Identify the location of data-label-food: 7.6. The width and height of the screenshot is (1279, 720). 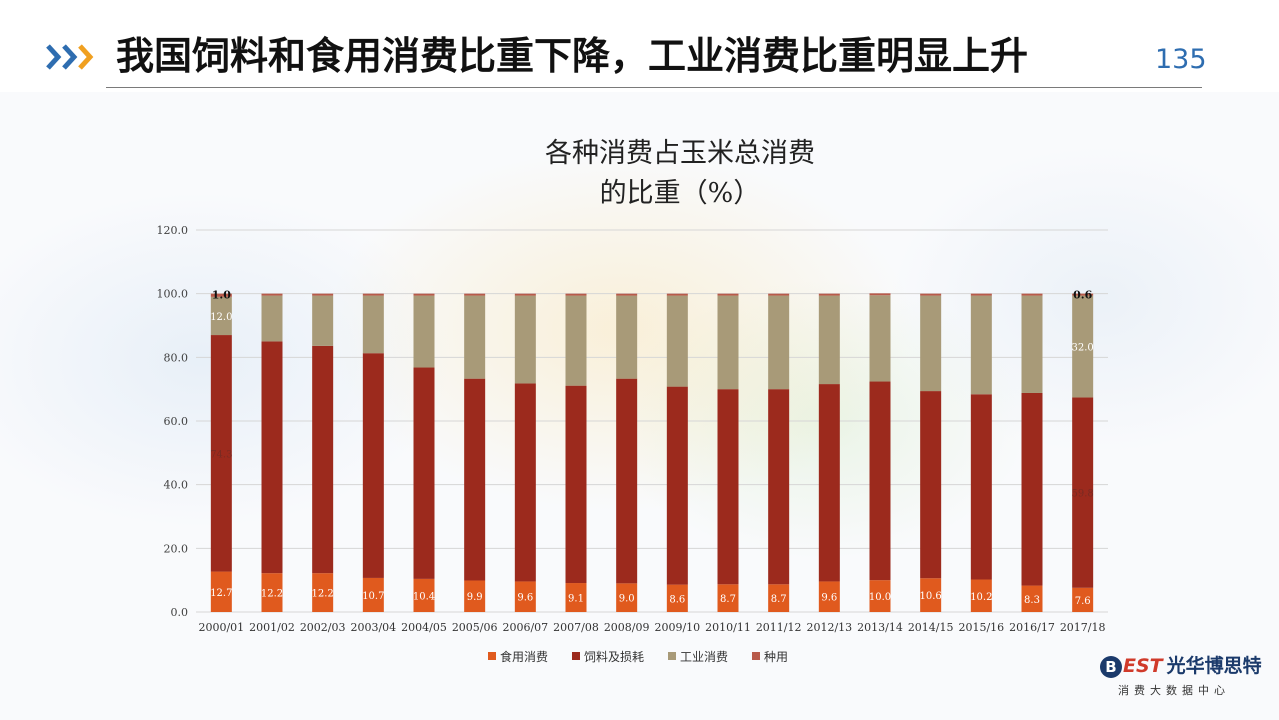
(1083, 601).